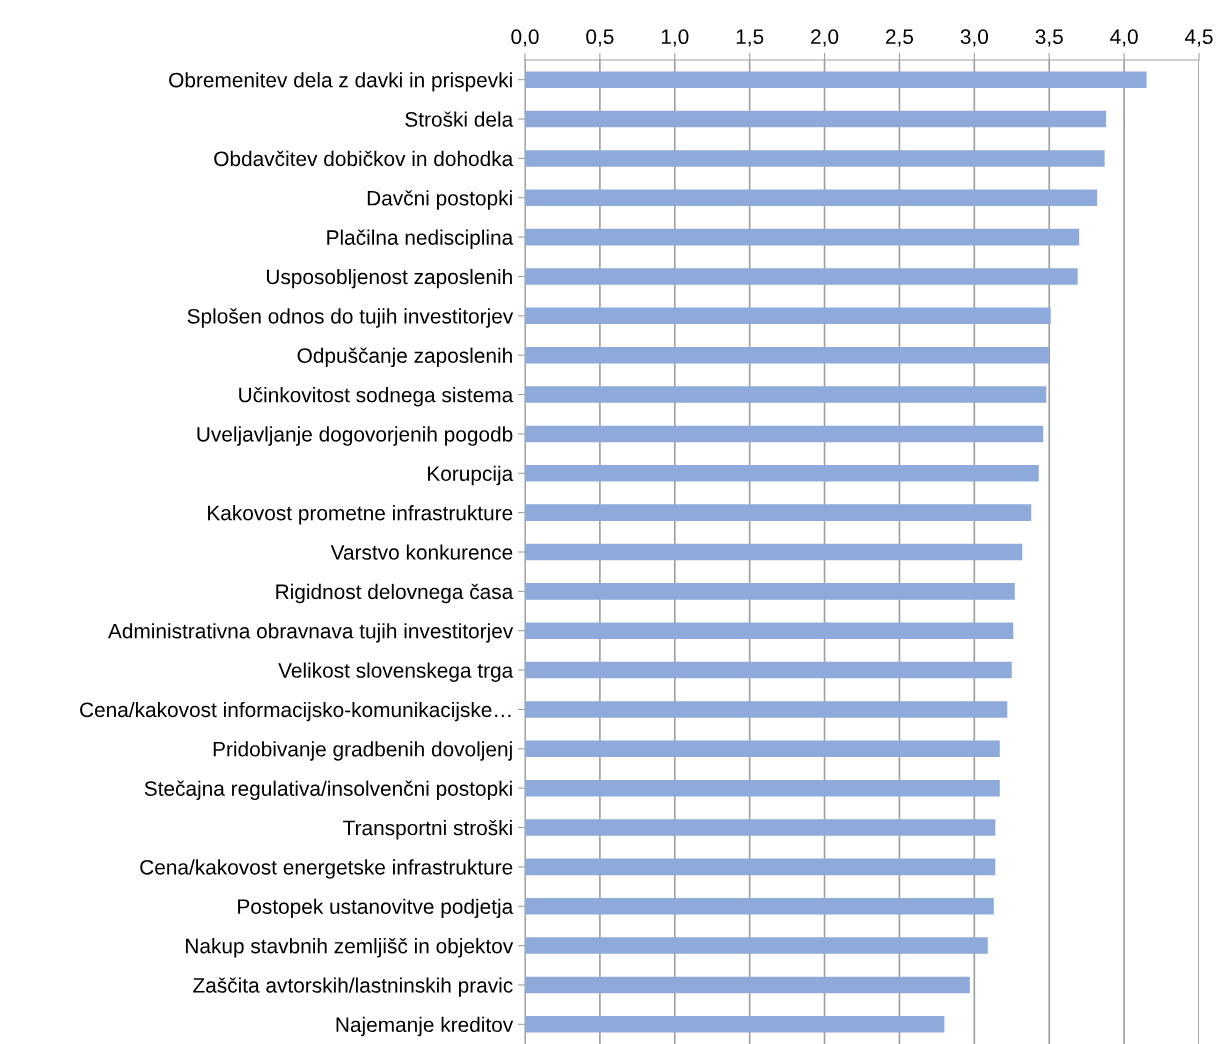  I want to click on y-tick-label: Davčni postopki, so click(439, 200).